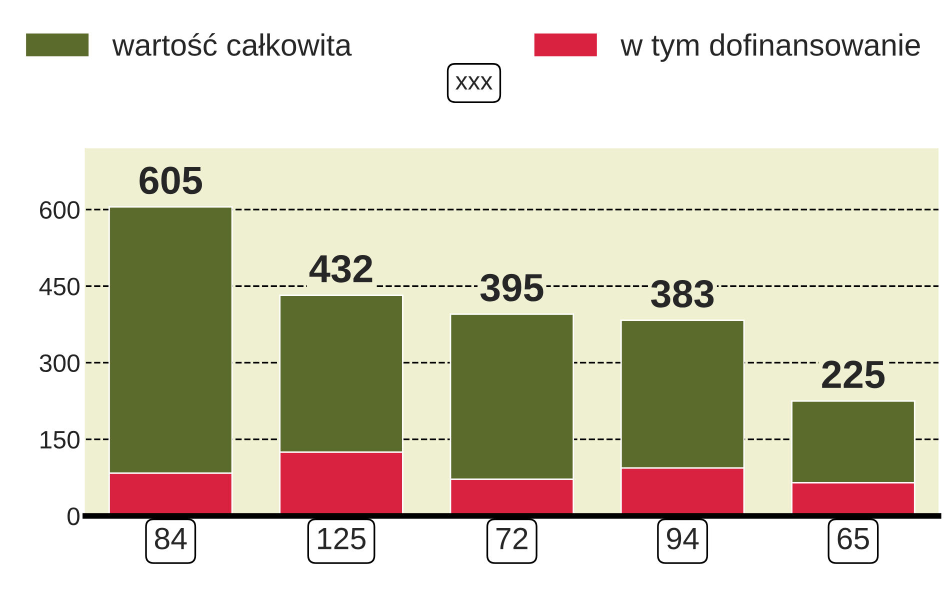 Image resolution: width=948 pixels, height=593 pixels. I want to click on total-label: 225, so click(853, 374).